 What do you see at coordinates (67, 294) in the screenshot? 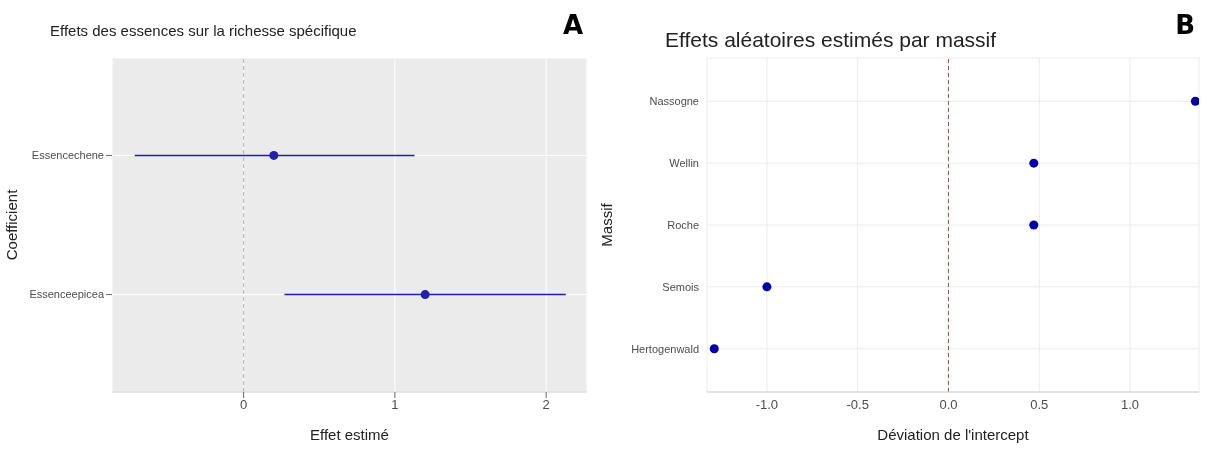
I see `y-tick-label: Essenceepicea` at bounding box center [67, 294].